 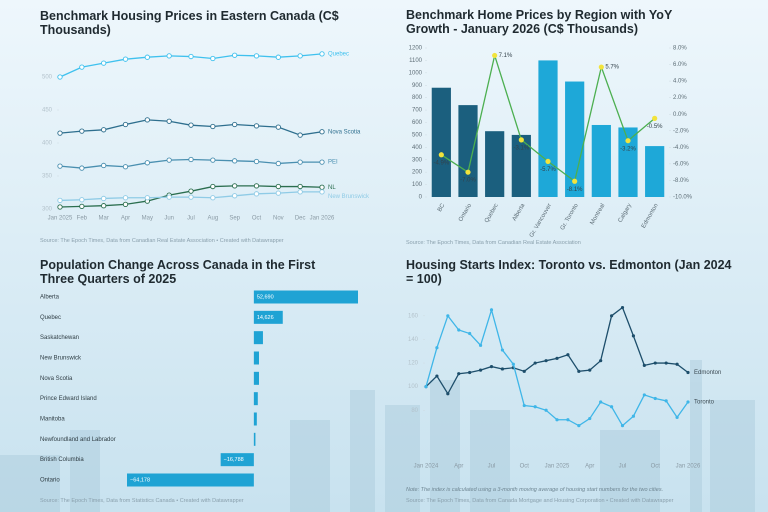 What do you see at coordinates (680, 65) in the screenshot?
I see `y2-tick-label: 6.0%` at bounding box center [680, 65].